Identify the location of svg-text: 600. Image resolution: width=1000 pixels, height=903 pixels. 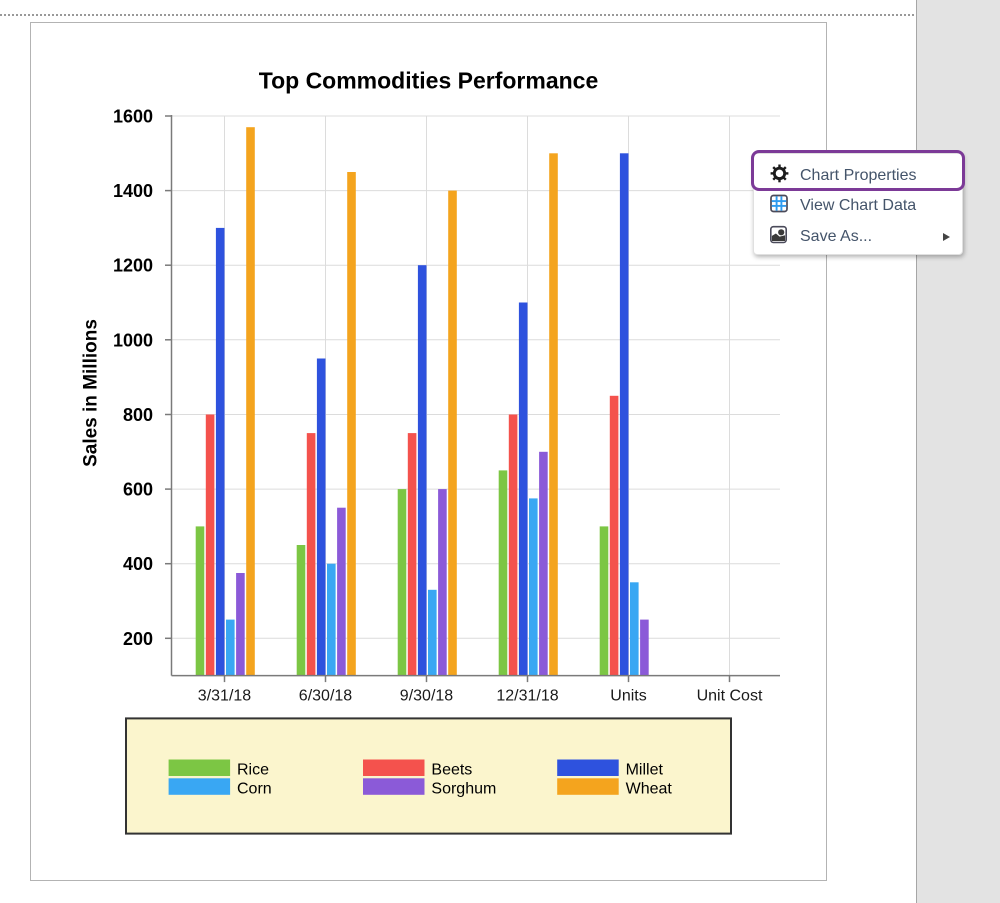
(138, 490).